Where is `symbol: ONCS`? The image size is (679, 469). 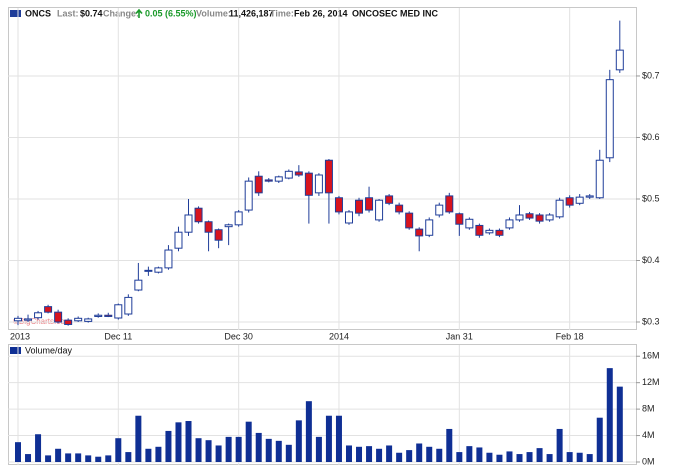 symbol: ONCS is located at coordinates (38, 13).